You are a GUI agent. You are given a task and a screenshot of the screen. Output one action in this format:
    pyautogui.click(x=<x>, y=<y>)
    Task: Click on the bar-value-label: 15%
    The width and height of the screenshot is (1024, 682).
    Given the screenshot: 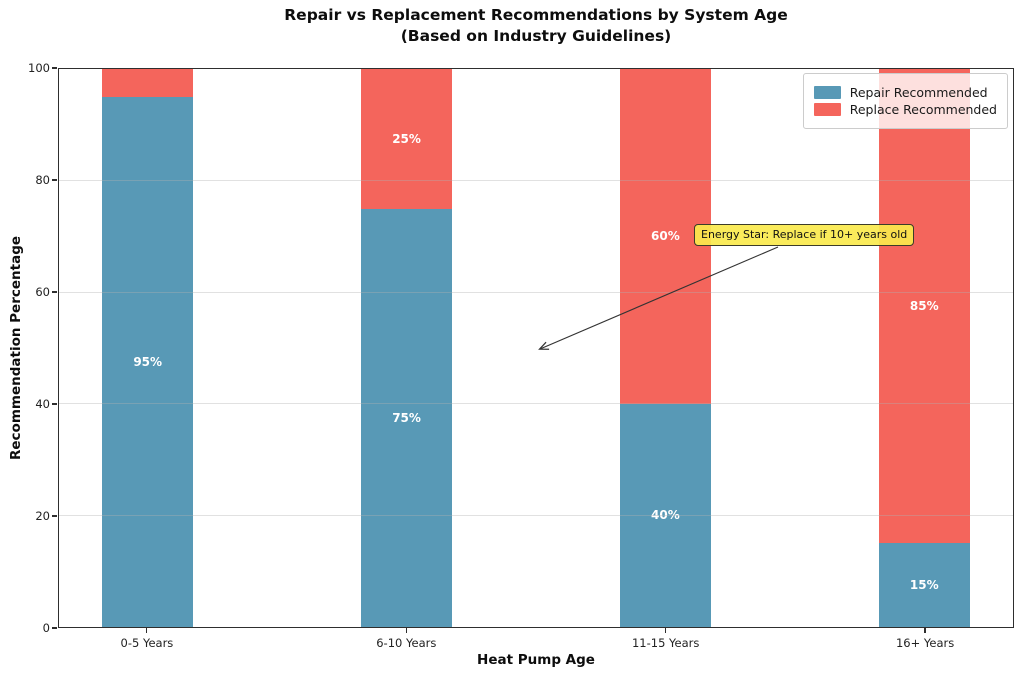 What is the action you would take?
    pyautogui.click(x=924, y=585)
    